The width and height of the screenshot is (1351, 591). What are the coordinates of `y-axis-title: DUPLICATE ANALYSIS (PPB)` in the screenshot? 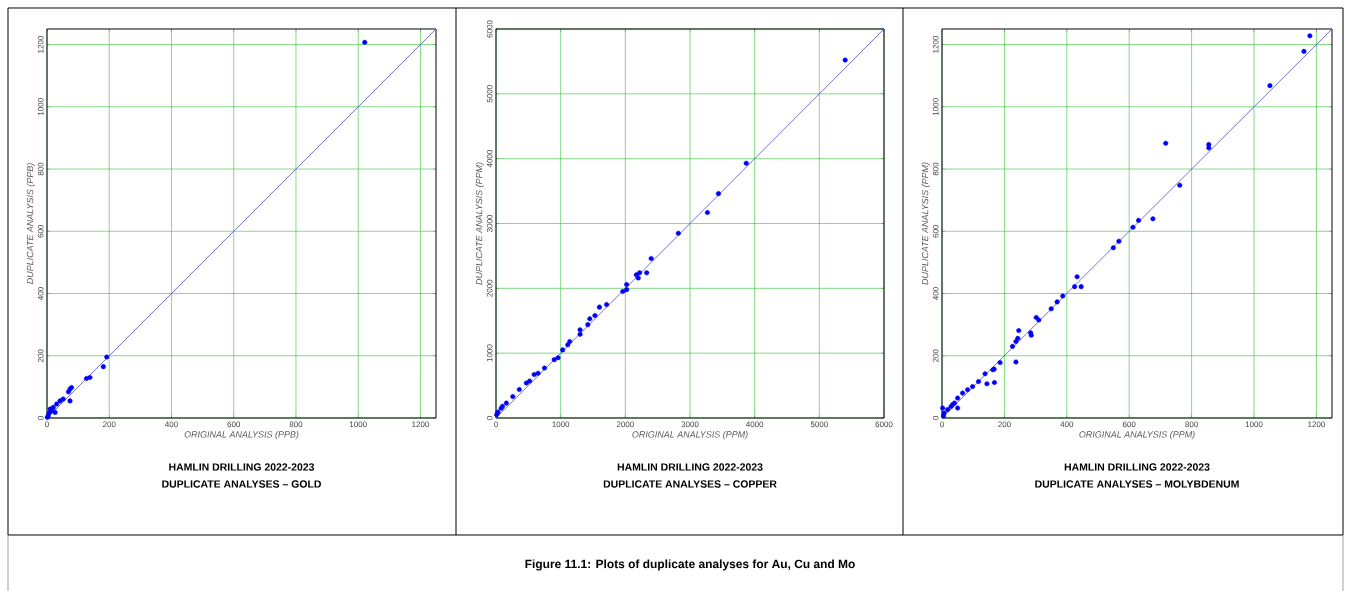 It's located at (30, 223).